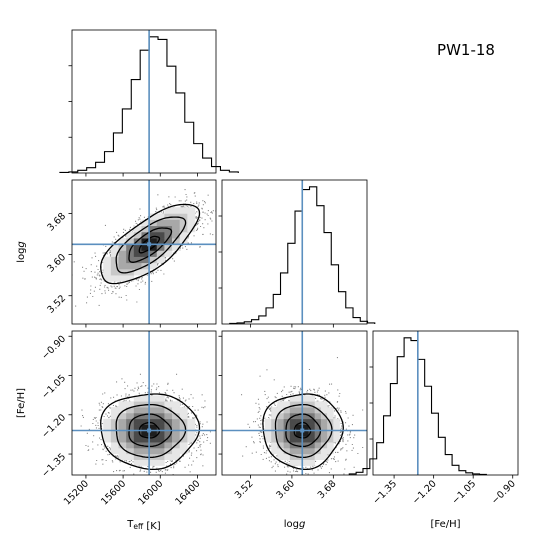 The height and width of the screenshot is (547, 547). I want to click on y-tick-label-logg: 3.60, so click(56, 263).